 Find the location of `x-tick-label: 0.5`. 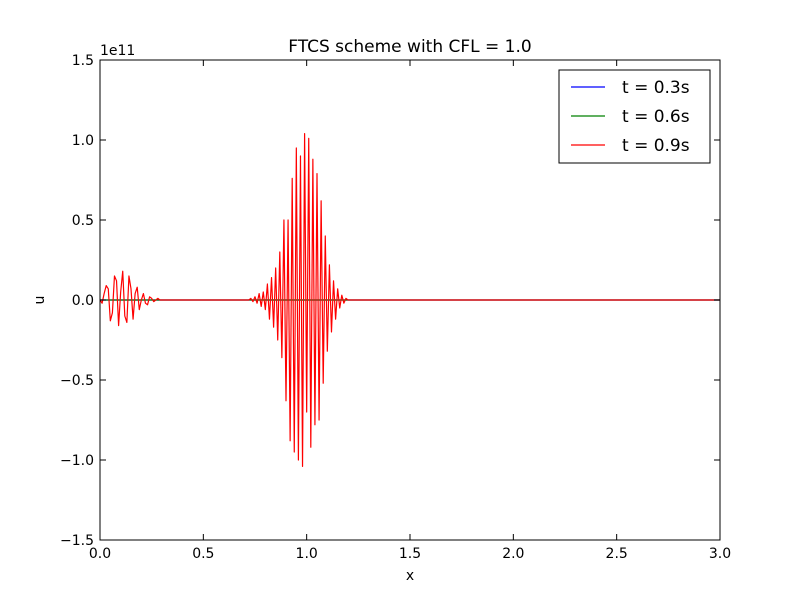

x-tick-label: 0.5 is located at coordinates (203, 554).